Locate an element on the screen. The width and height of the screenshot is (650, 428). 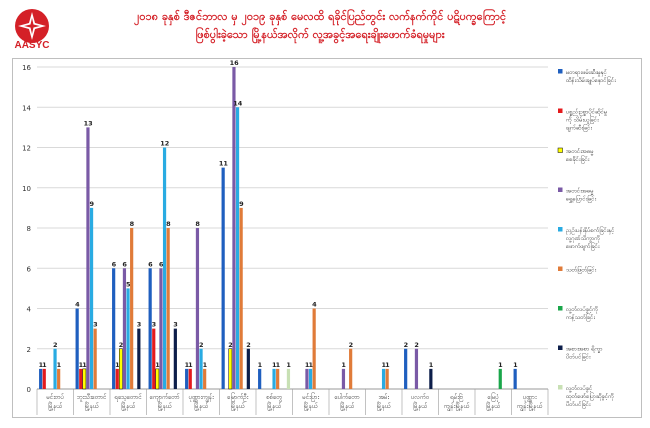
y-tick-label: 2 is located at coordinates (29, 350).